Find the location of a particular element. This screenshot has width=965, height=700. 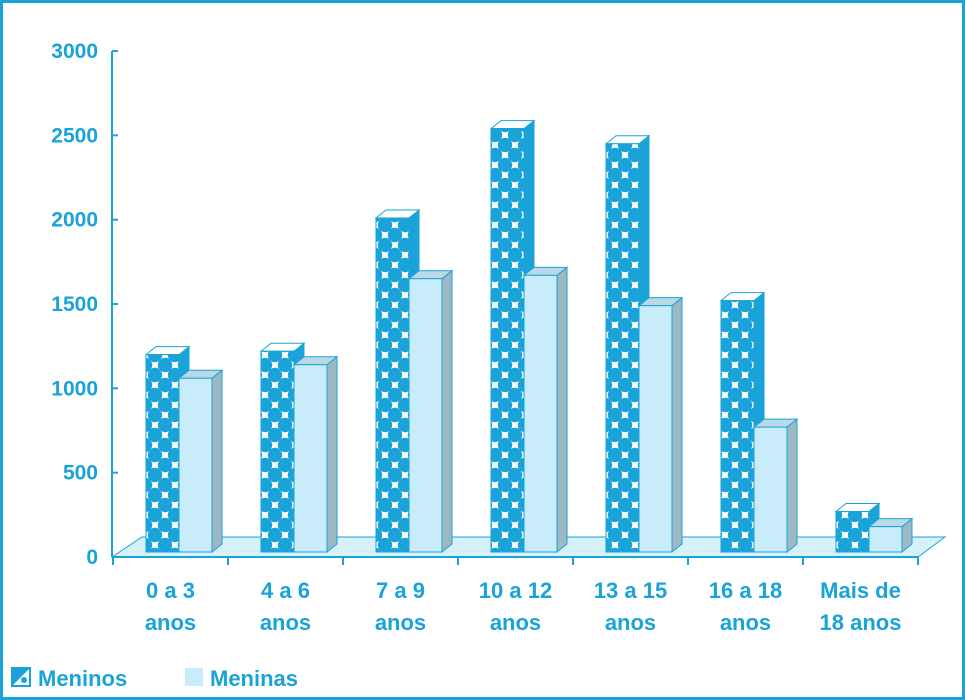

x-category-label: 0 a 3 is located at coordinates (170, 590).